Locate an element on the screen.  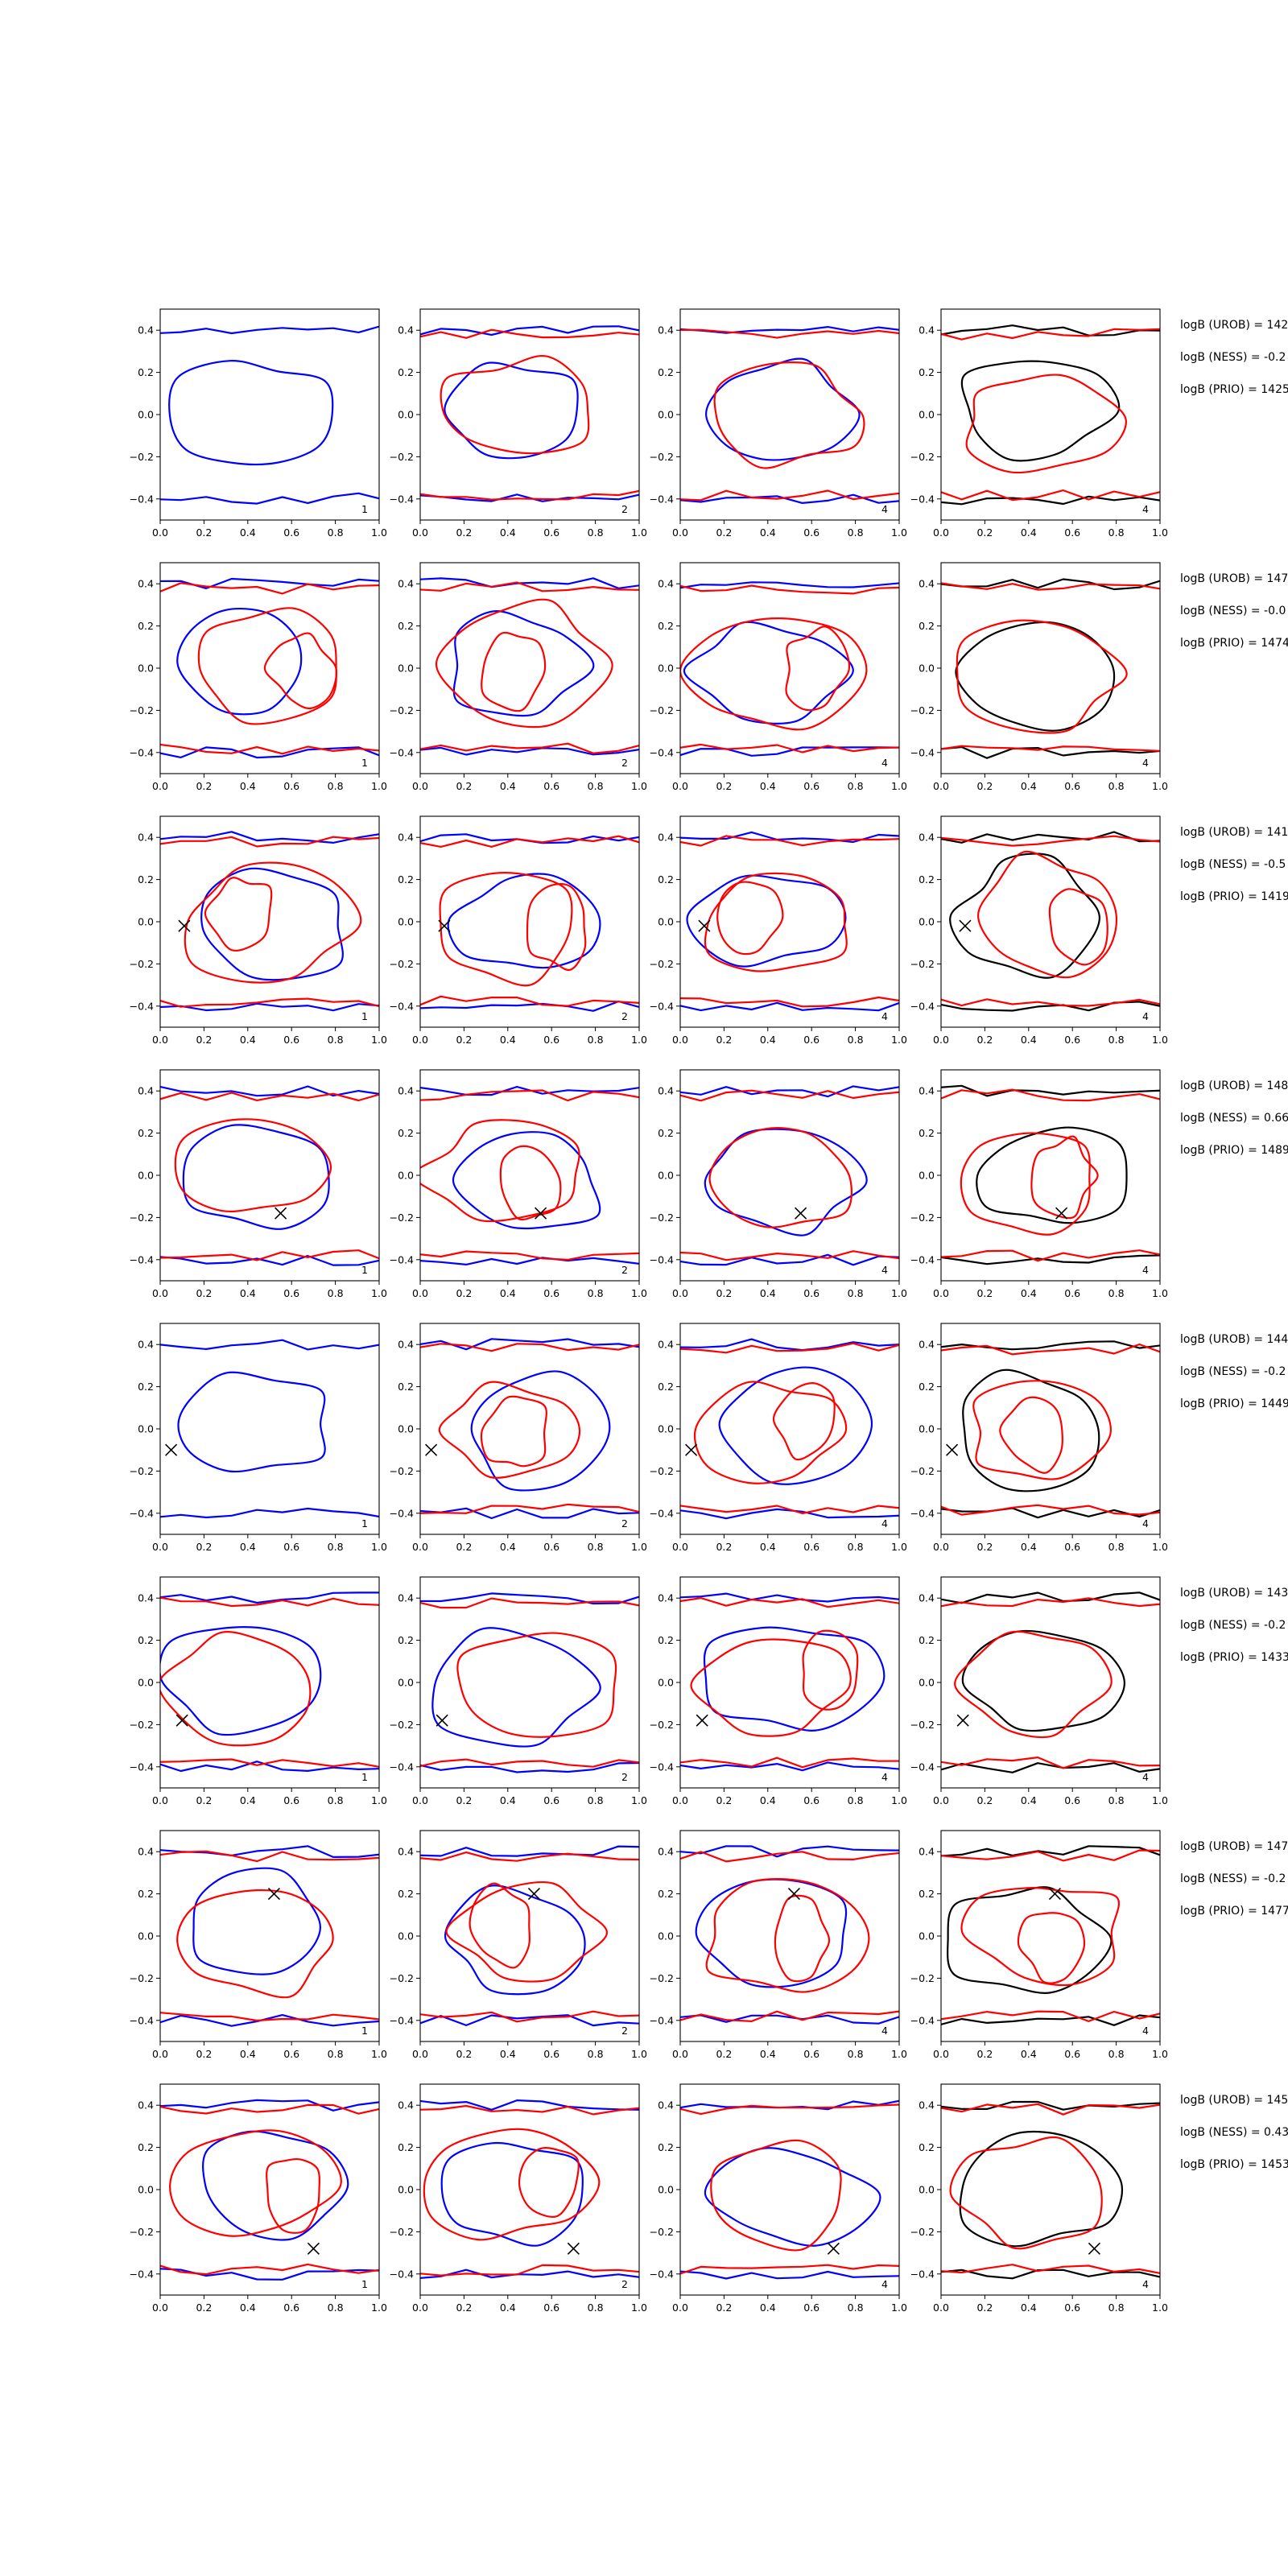
logb-annotation: logB (UROB) = 141 is located at coordinates (1234, 832).